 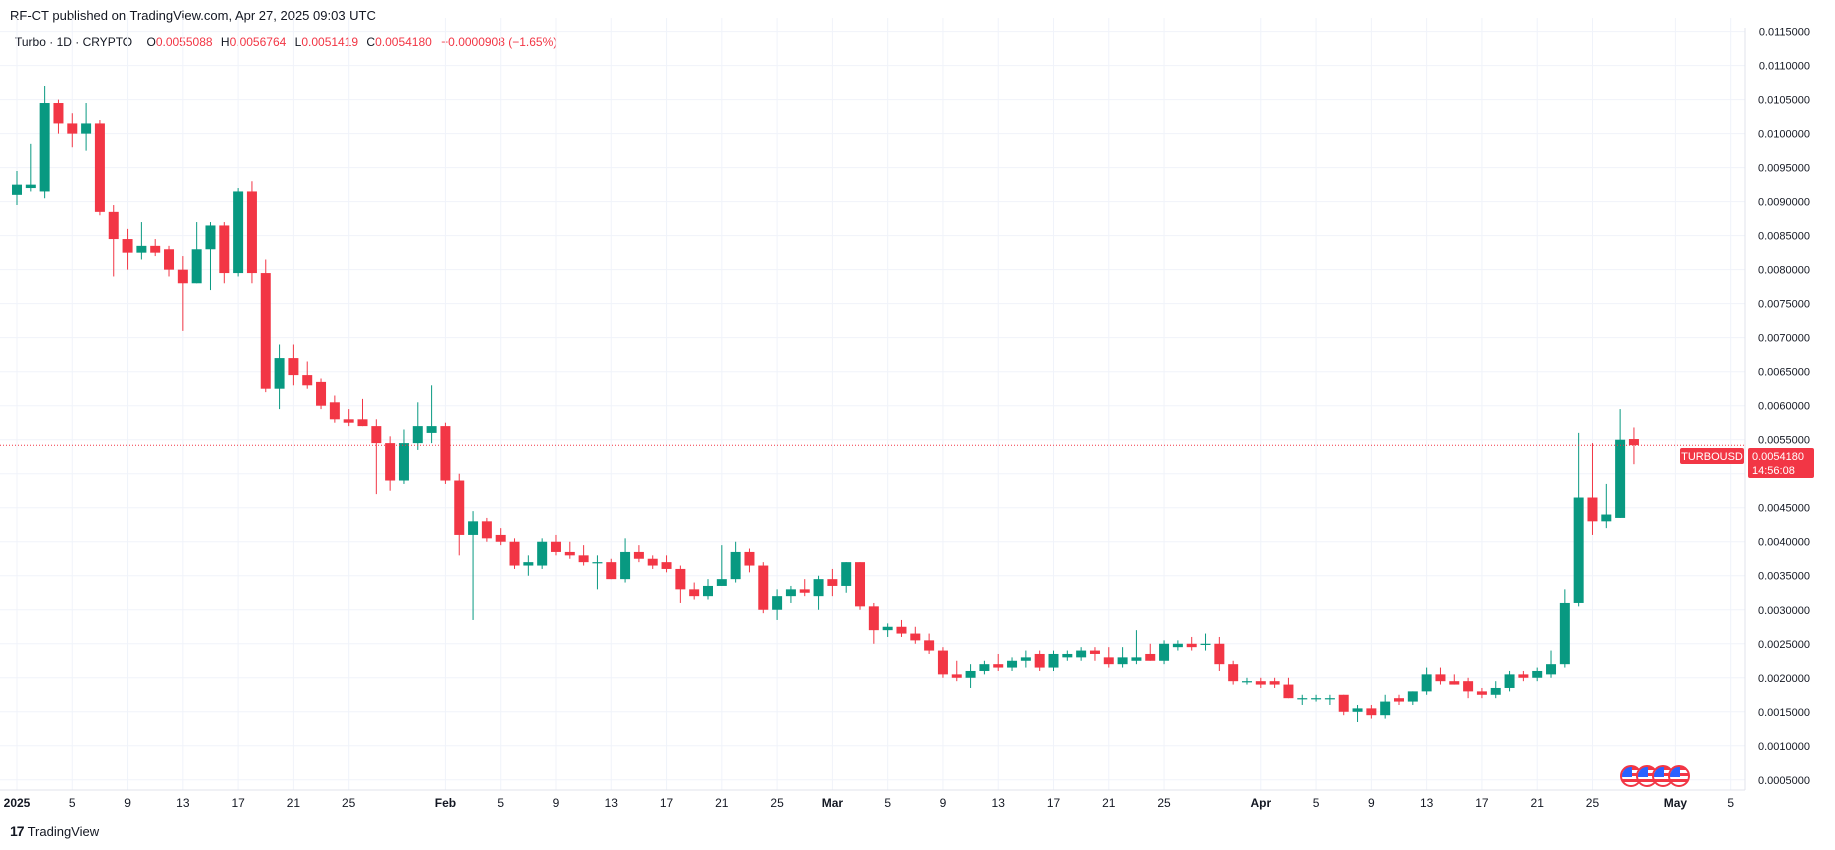 I want to click on price-tick-label: 0.0005000, so click(x=1784, y=781).